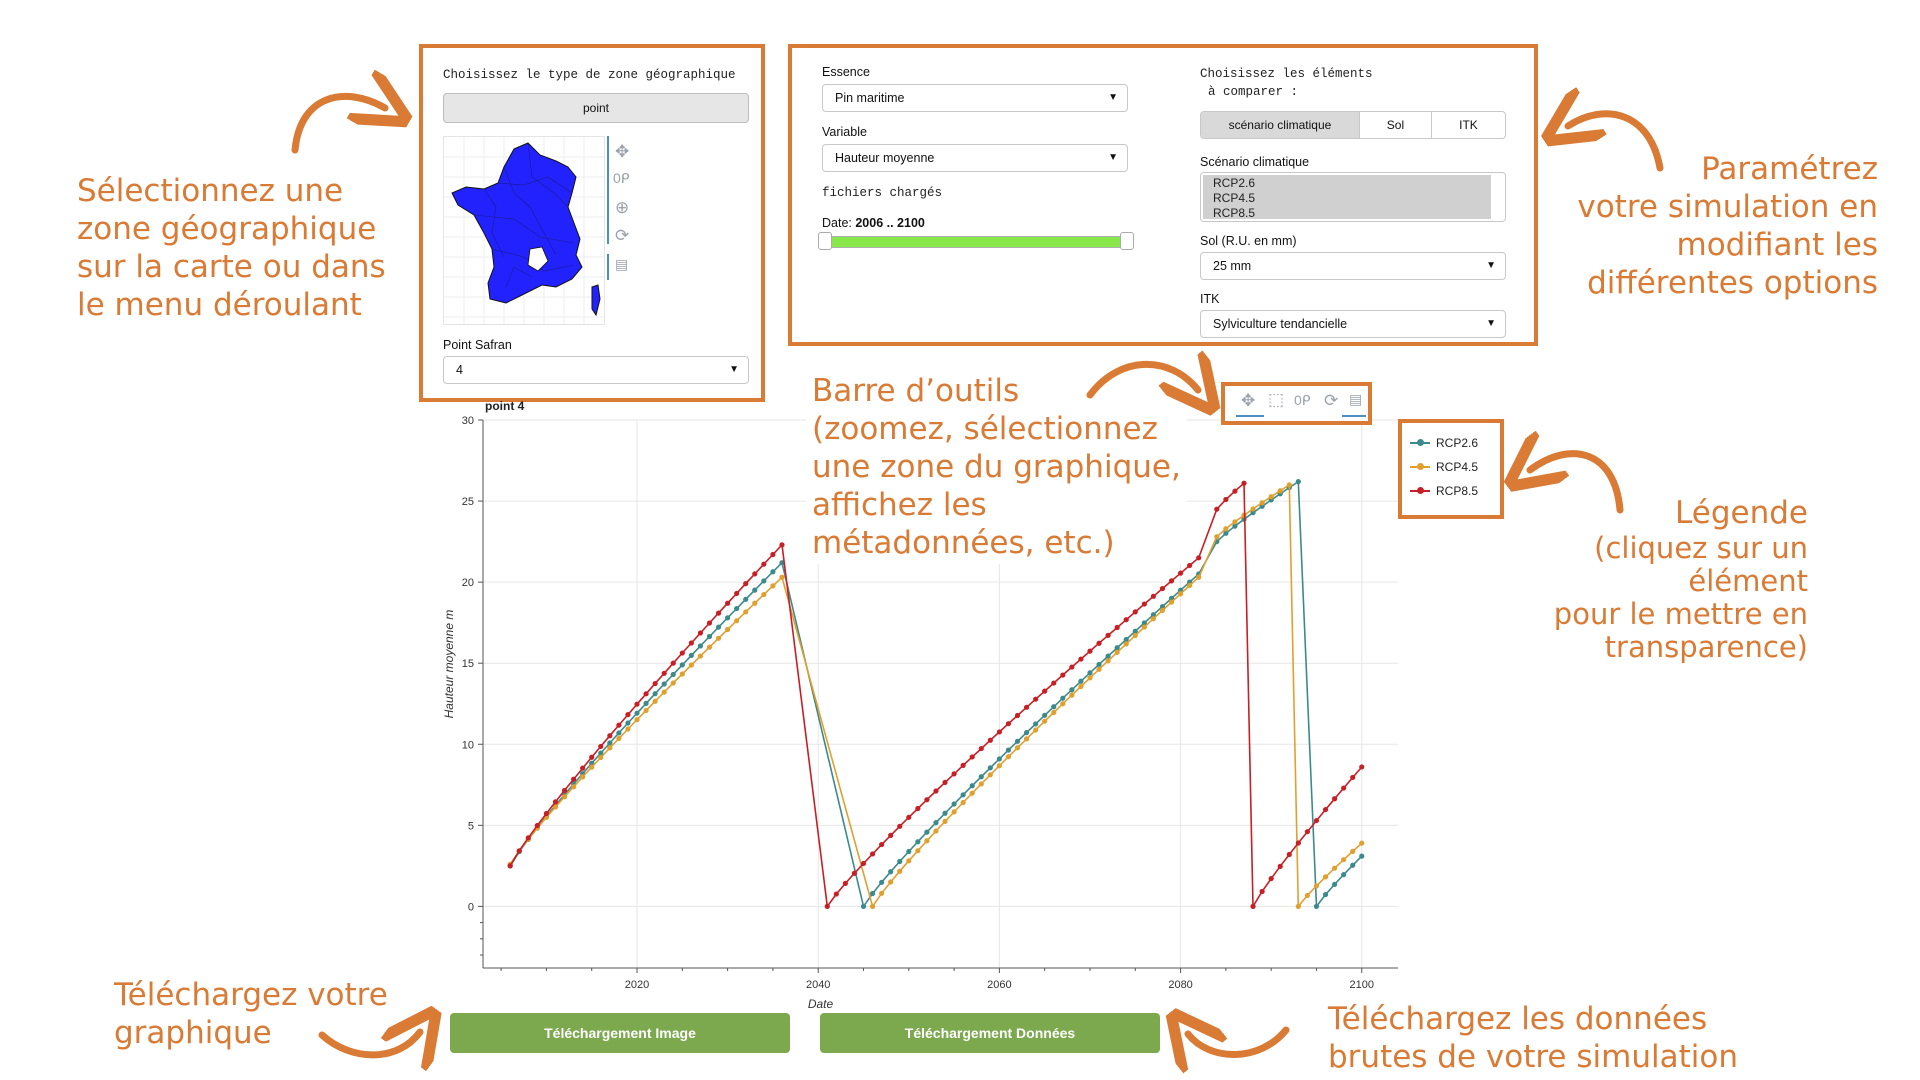 The height and width of the screenshot is (1080, 1920). Describe the element at coordinates (459, 370) in the screenshot. I see `point-safran-value: 4` at that location.